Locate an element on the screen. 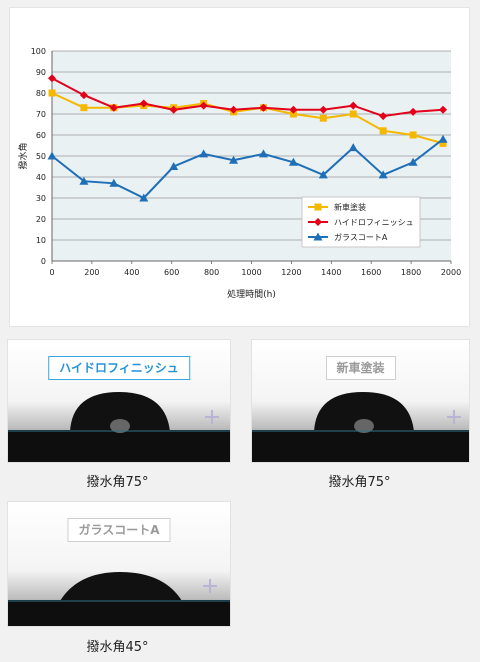 This screenshot has width=480, height=662. x-tick-label: 800 is located at coordinates (211, 272).